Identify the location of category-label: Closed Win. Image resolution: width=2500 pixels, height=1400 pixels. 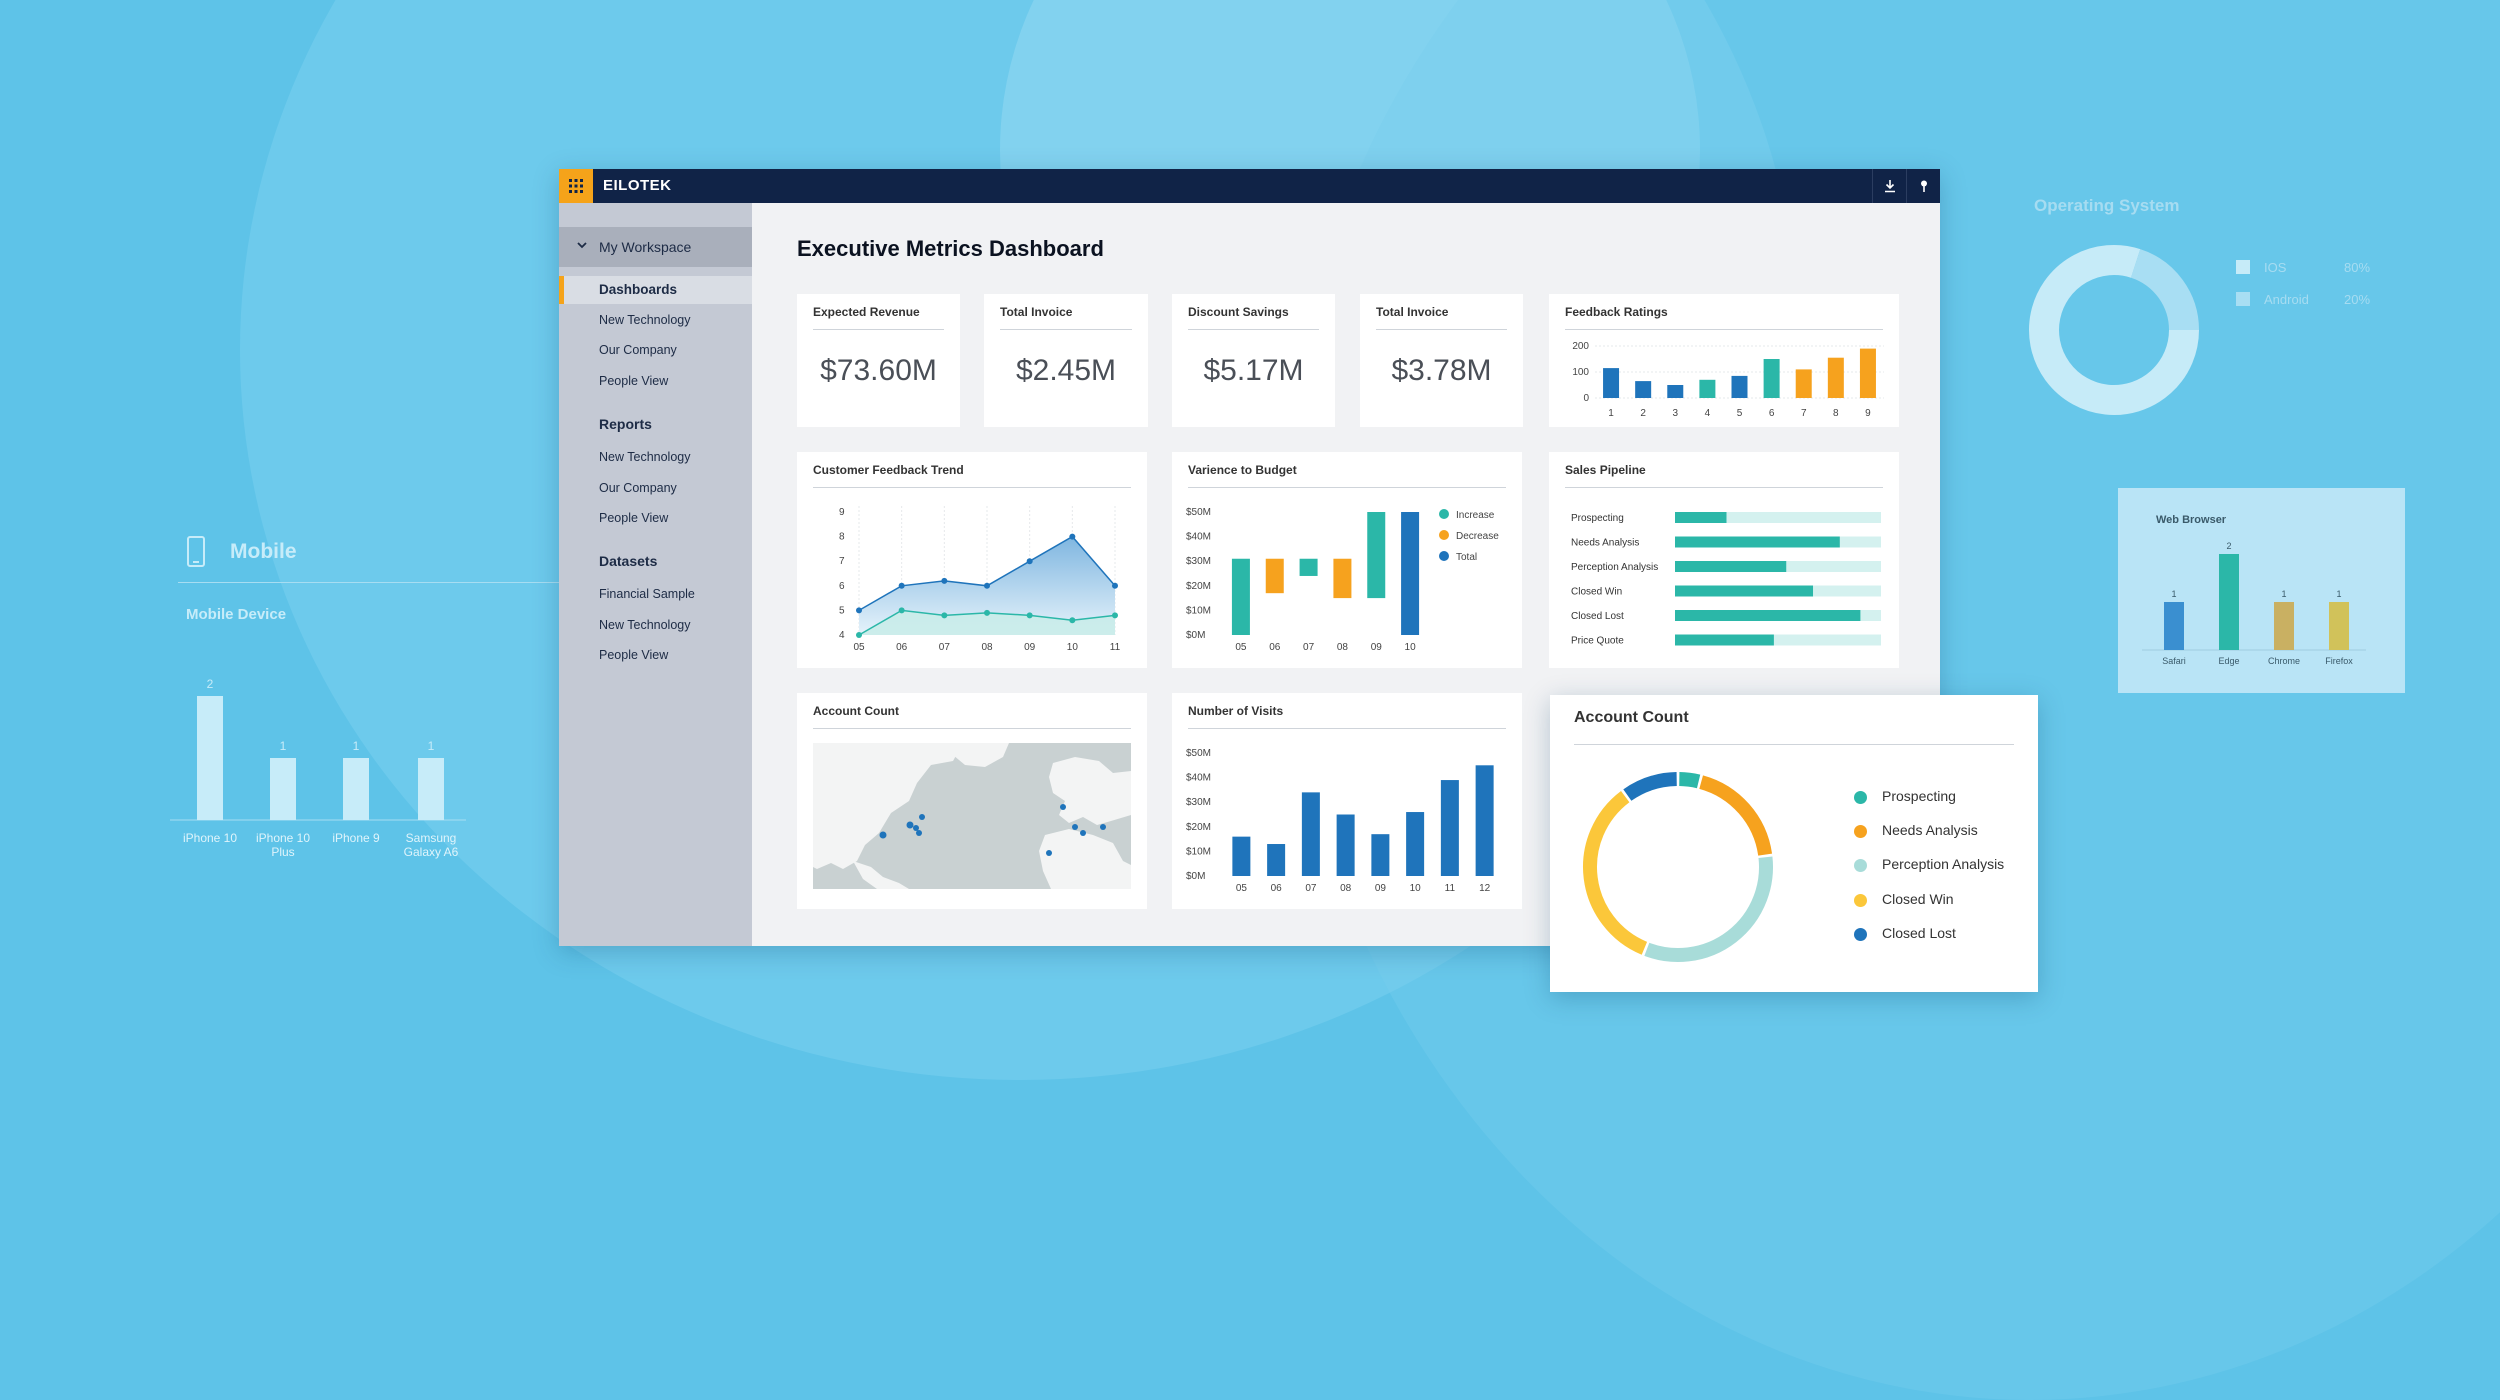
(1596, 592).